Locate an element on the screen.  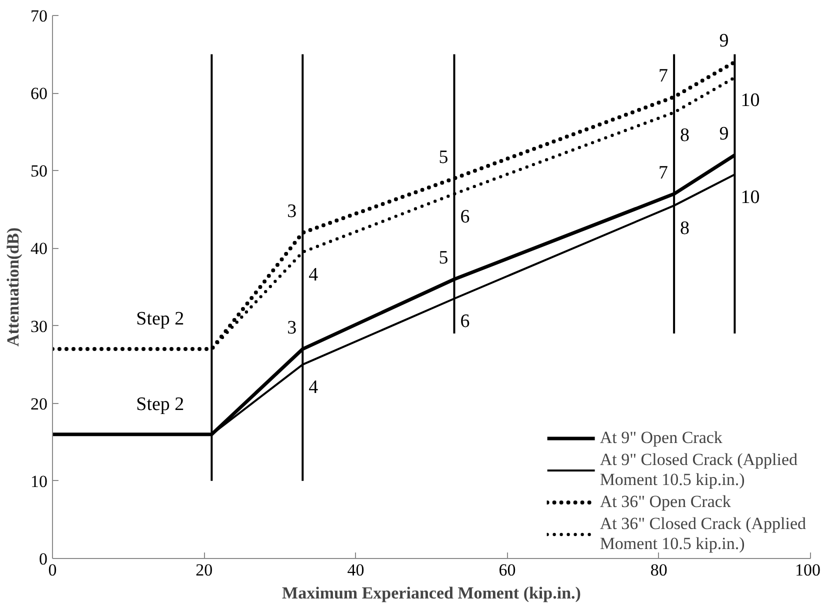
legend-label: At 9" Closed Crack (Applied Moment 10.5 kip.in.) is located at coordinates (699, 470).